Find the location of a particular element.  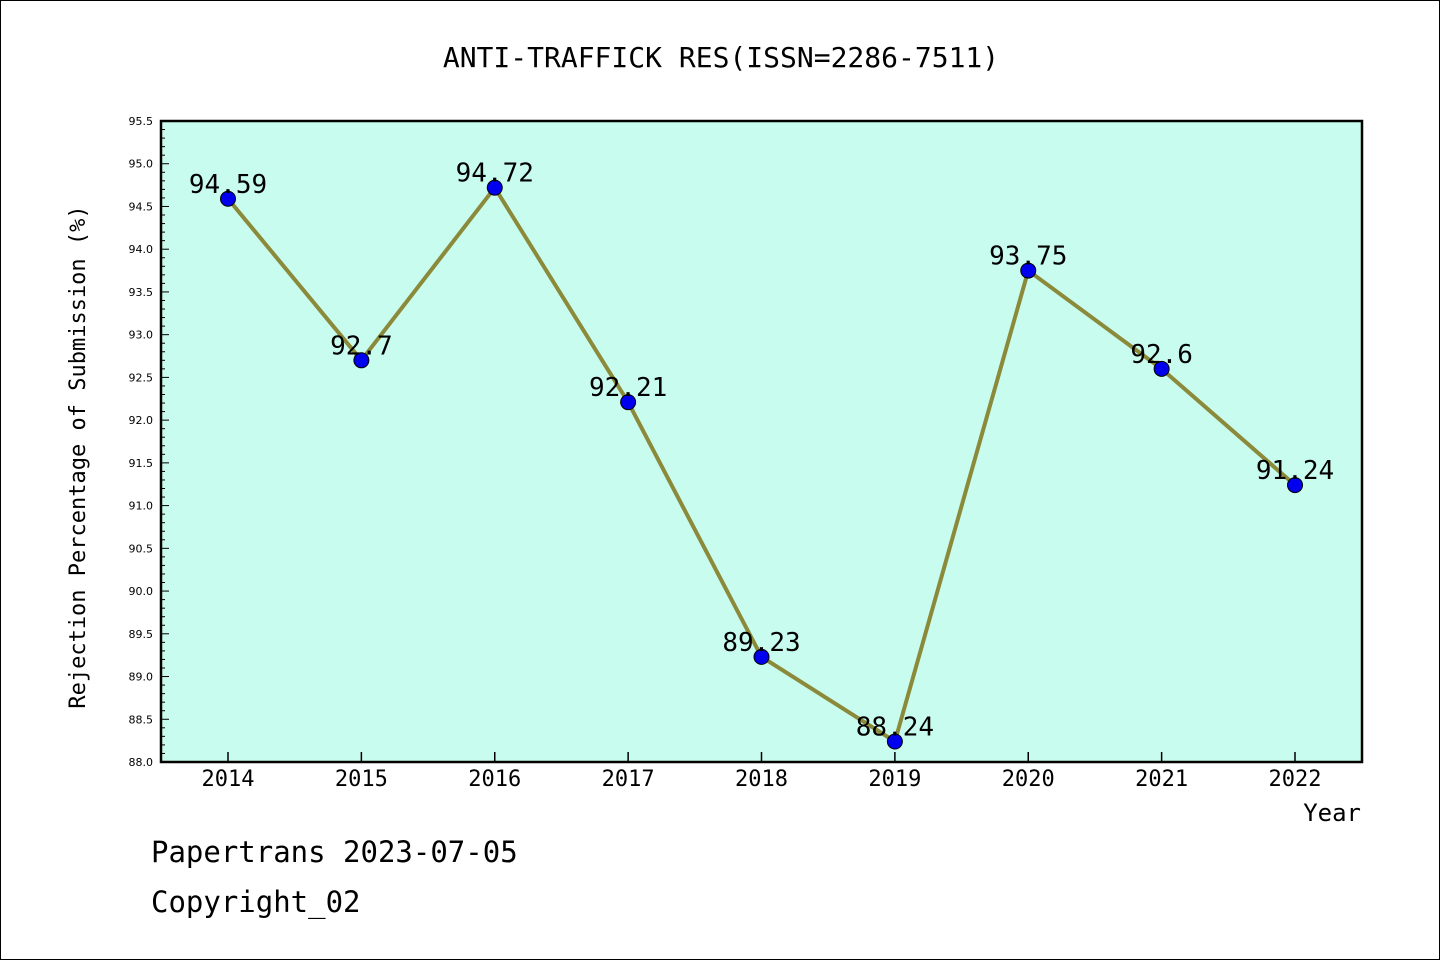

y-tick-label: 91.0 is located at coordinates (141, 506).